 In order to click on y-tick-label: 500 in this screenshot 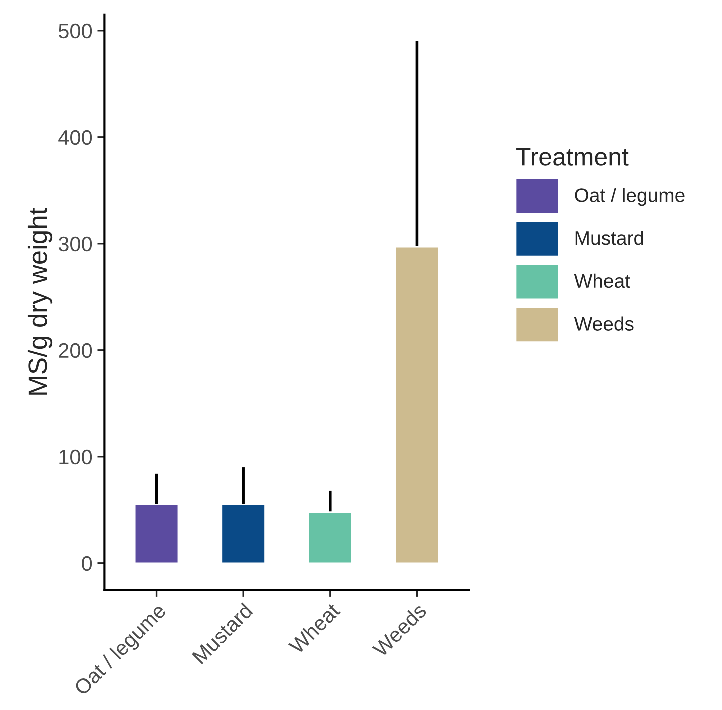, I will do `click(75, 31)`.